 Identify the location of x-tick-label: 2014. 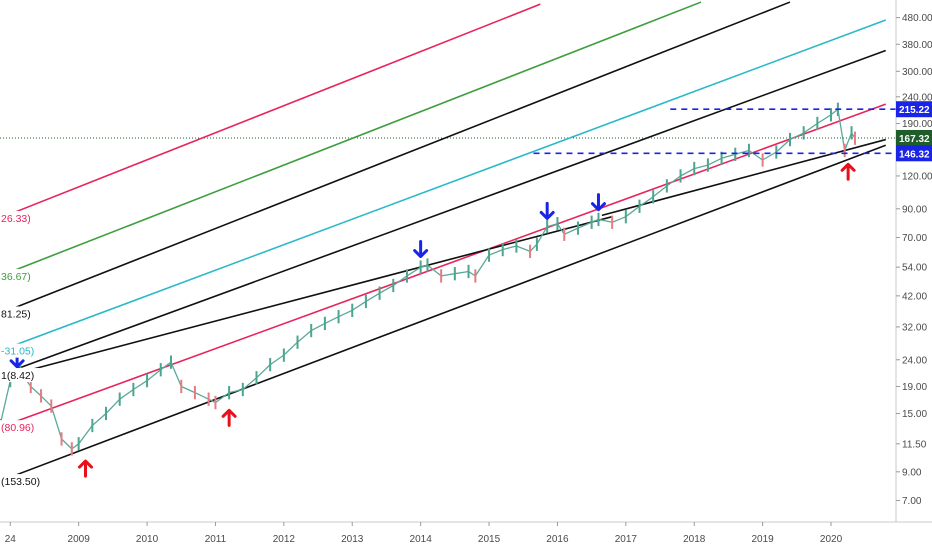
(421, 539).